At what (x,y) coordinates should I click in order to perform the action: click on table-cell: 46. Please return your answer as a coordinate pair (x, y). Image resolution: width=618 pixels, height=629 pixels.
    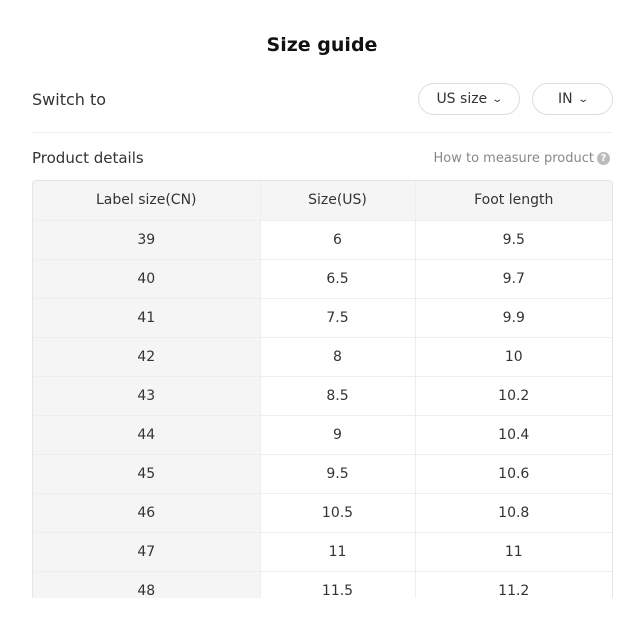
    Looking at the image, I should click on (147, 513).